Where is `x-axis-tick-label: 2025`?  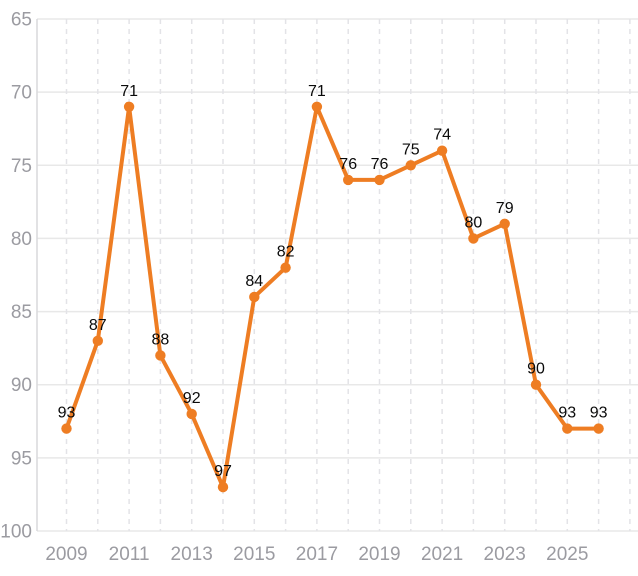 x-axis-tick-label: 2025 is located at coordinates (567, 554).